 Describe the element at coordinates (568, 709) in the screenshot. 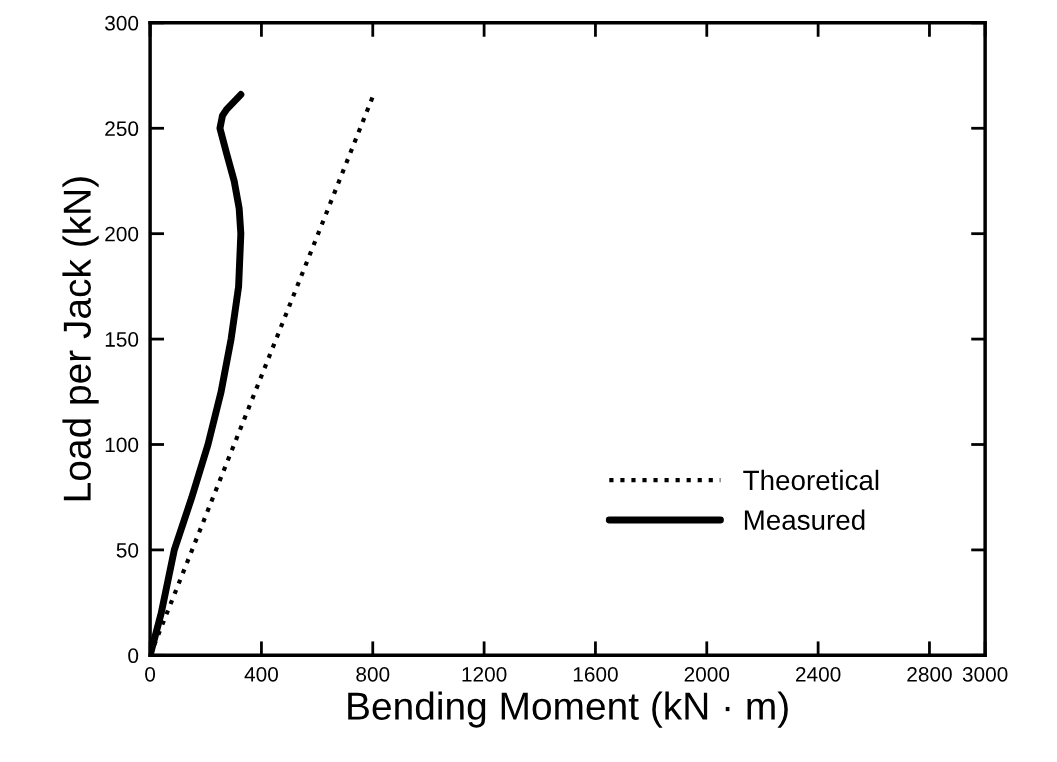

I see `x-axis-title: Bending Moment (kN · m)` at that location.